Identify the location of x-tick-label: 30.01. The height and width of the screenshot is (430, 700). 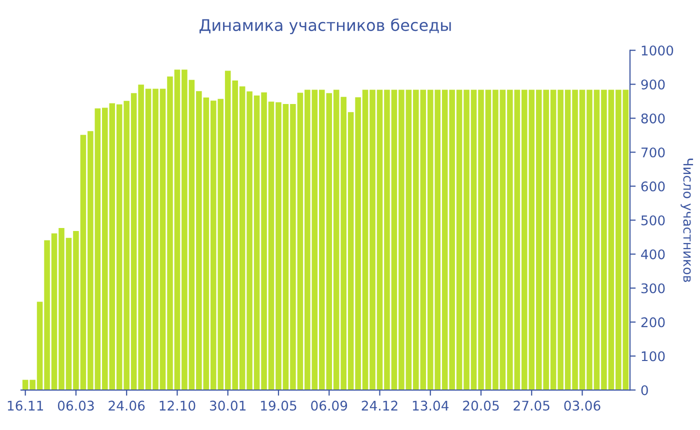
(228, 405).